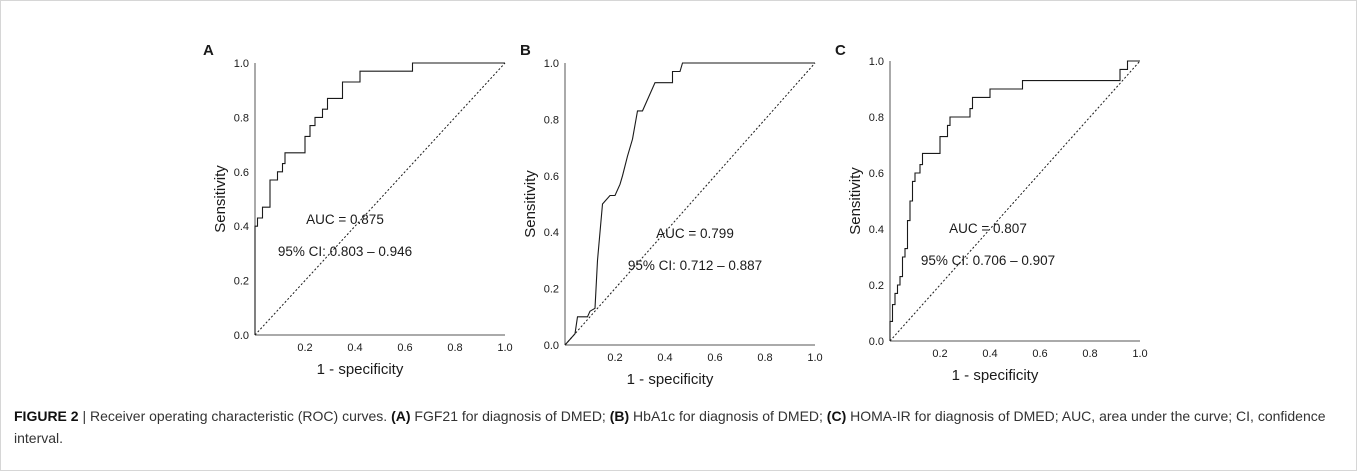 Image resolution: width=1357 pixels, height=471 pixels. I want to click on caption-figure-number: FIGURE 2, so click(46, 416).